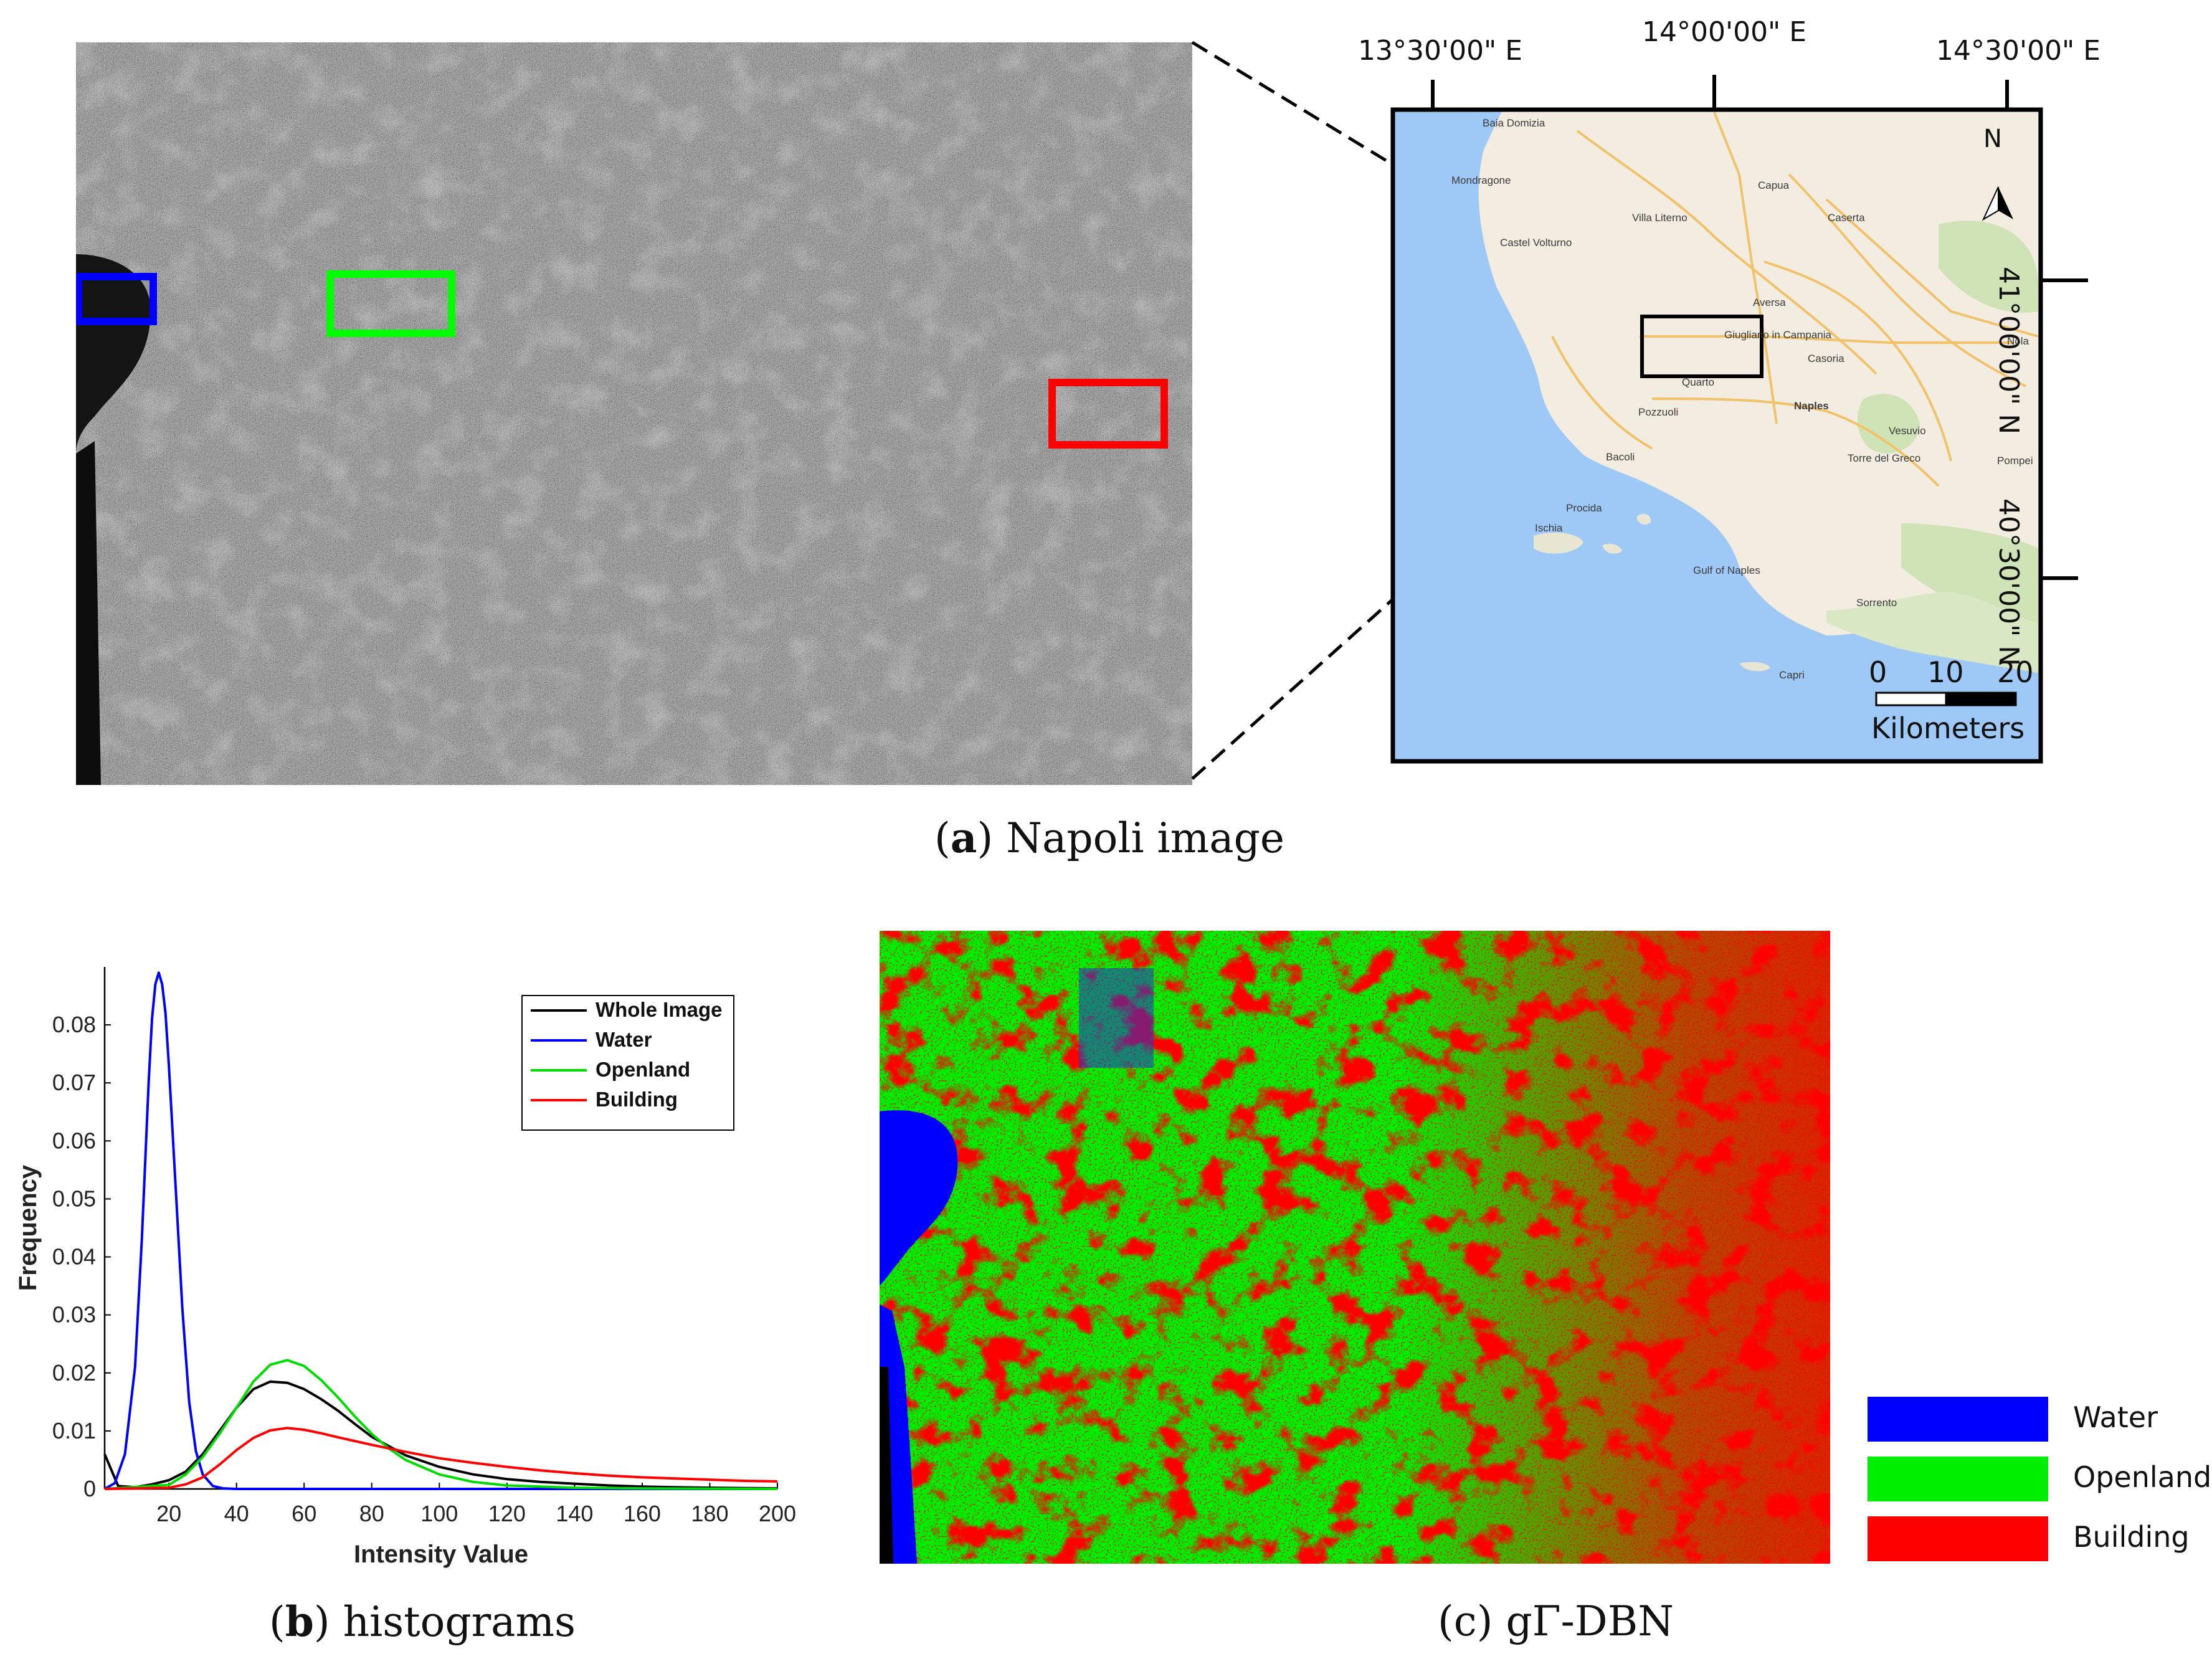 This screenshot has height=1664, width=2212. I want to click on chart-legend, so click(627, 1063).